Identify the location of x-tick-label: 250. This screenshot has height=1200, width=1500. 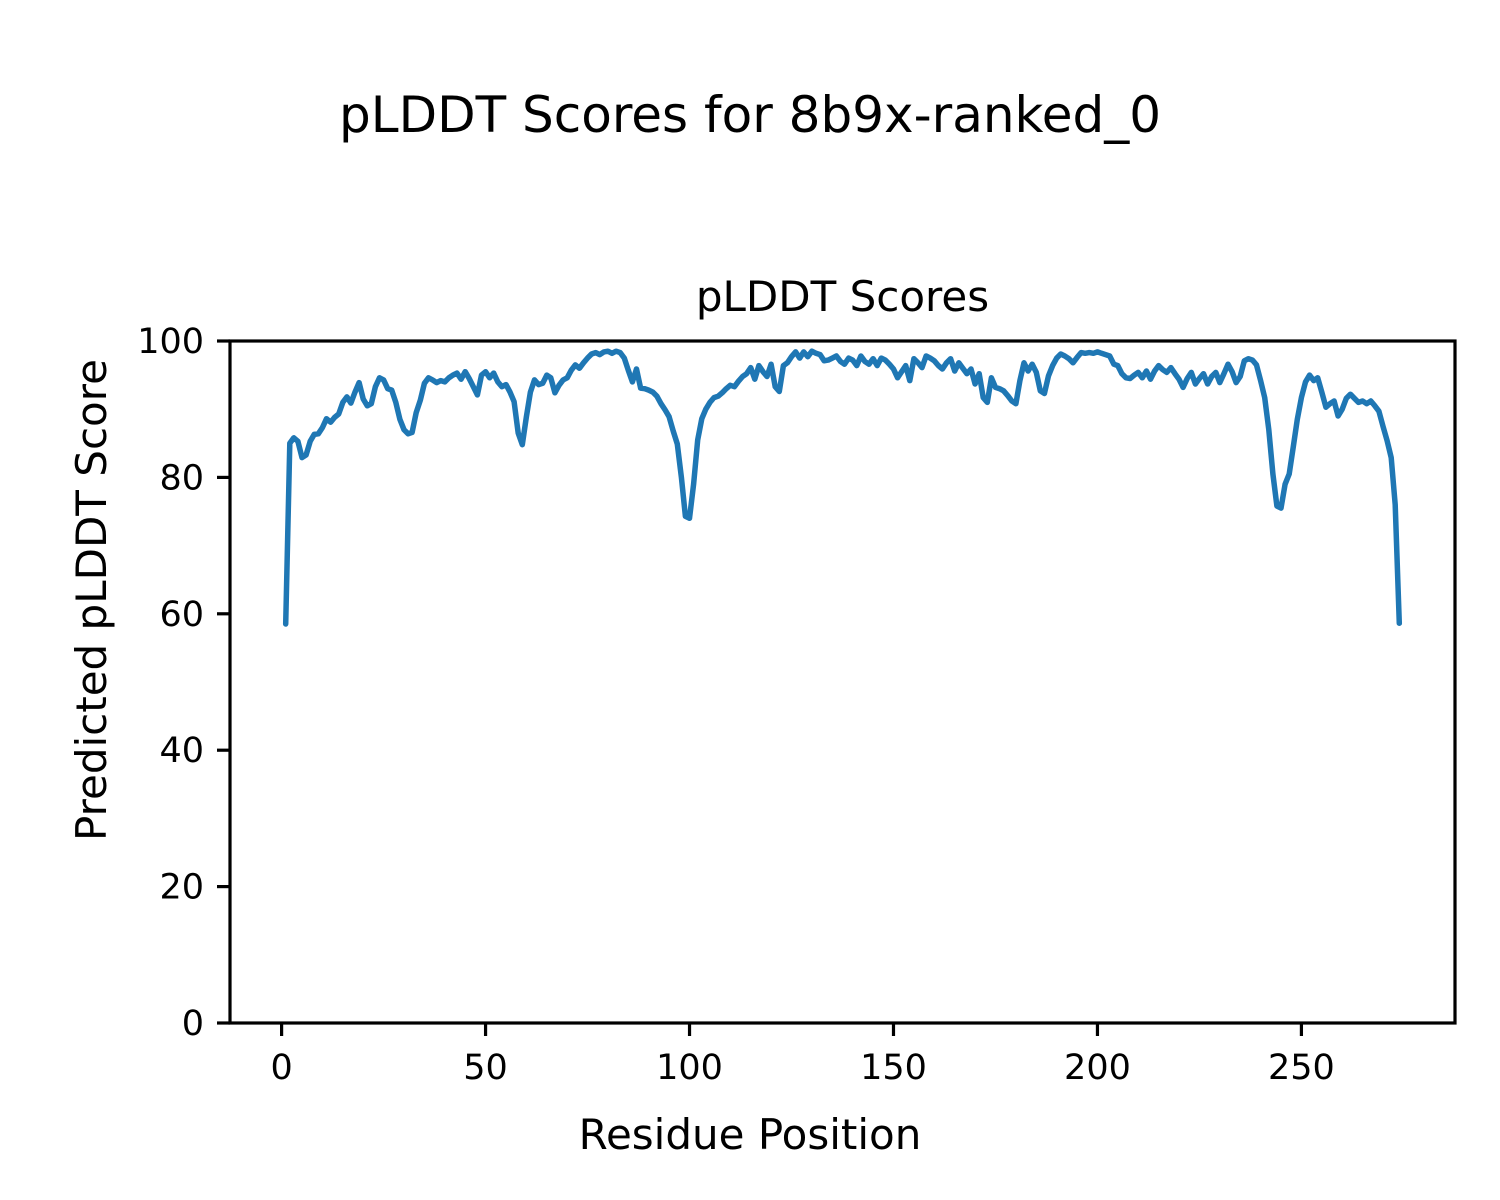
(1301, 1068).